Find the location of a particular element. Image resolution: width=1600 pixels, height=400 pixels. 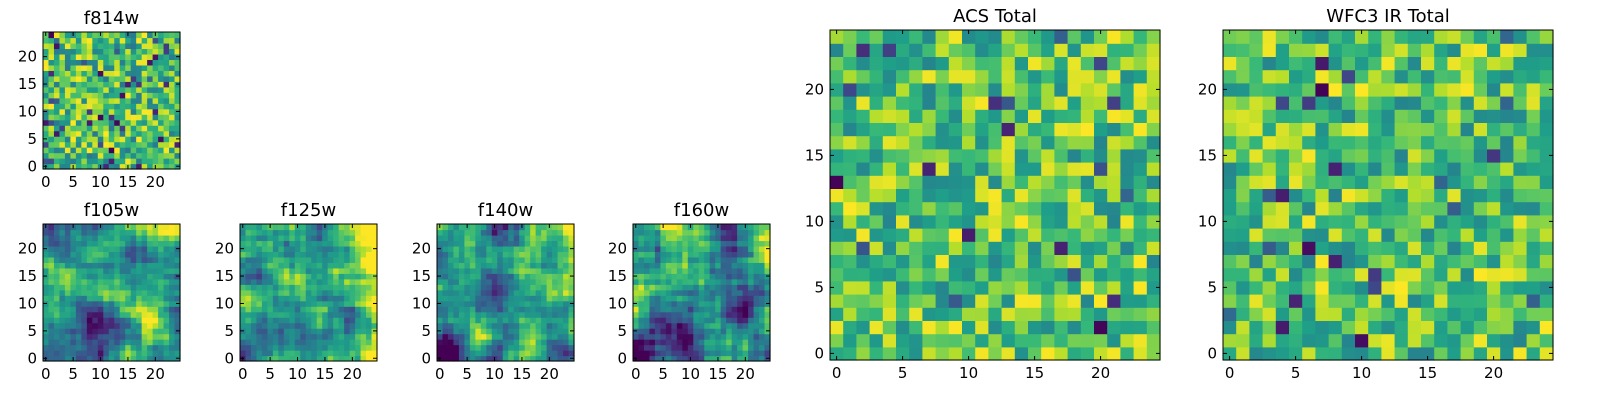

x-tick-label: 10 is located at coordinates (690, 374).